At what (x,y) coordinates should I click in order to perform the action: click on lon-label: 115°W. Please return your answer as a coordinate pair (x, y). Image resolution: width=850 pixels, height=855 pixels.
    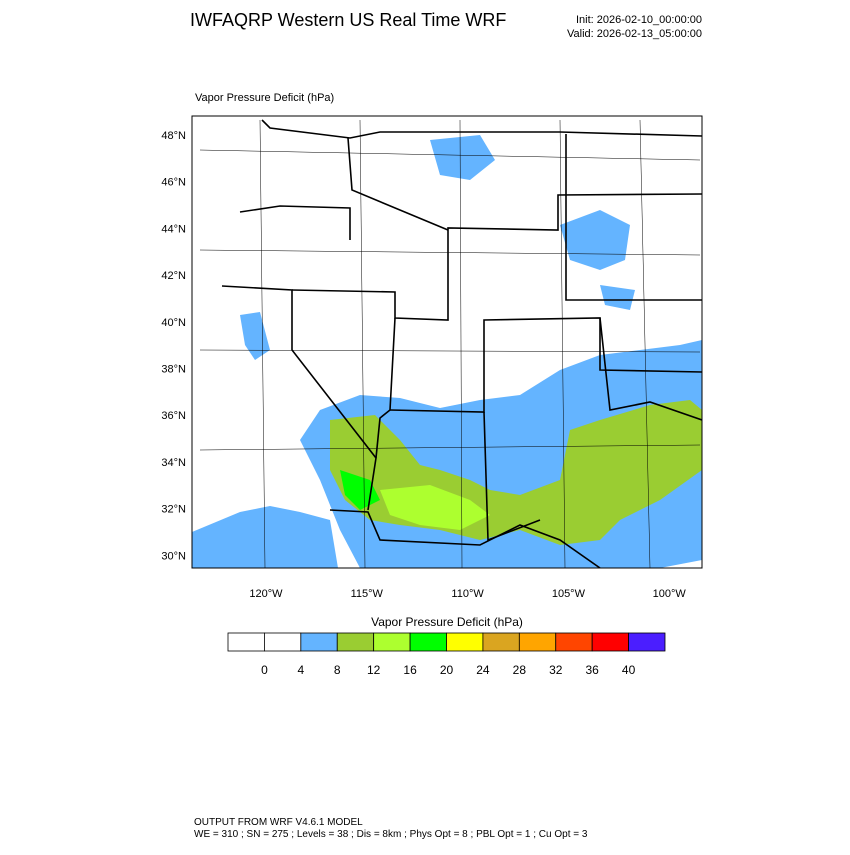
    Looking at the image, I should click on (367, 594).